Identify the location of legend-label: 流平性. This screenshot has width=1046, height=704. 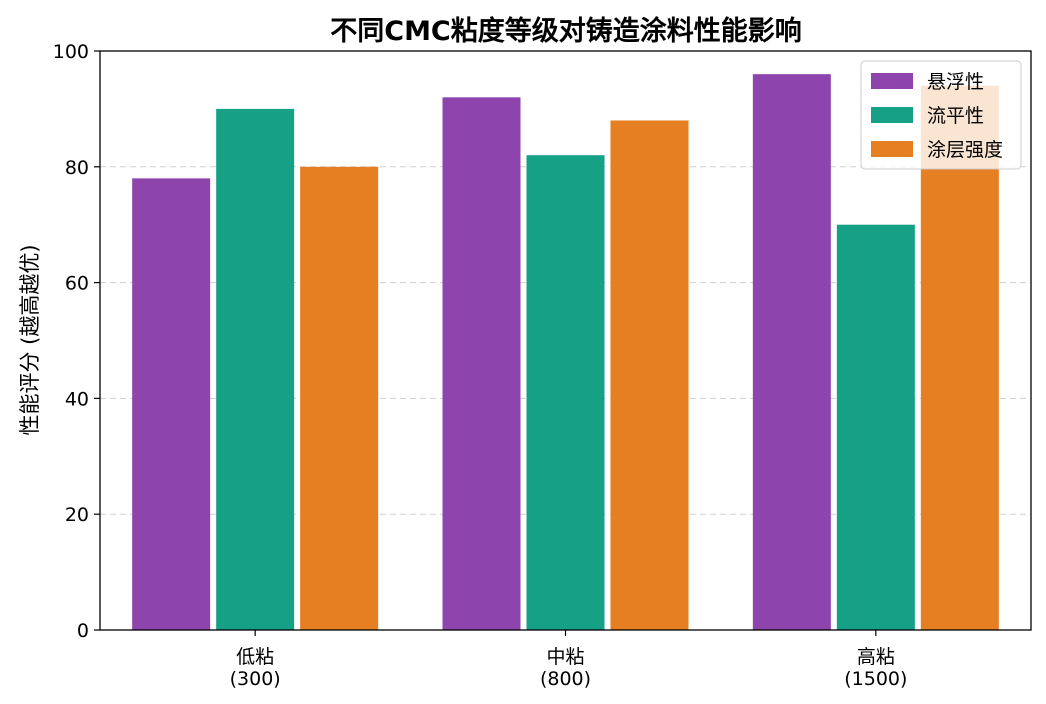
(955, 116).